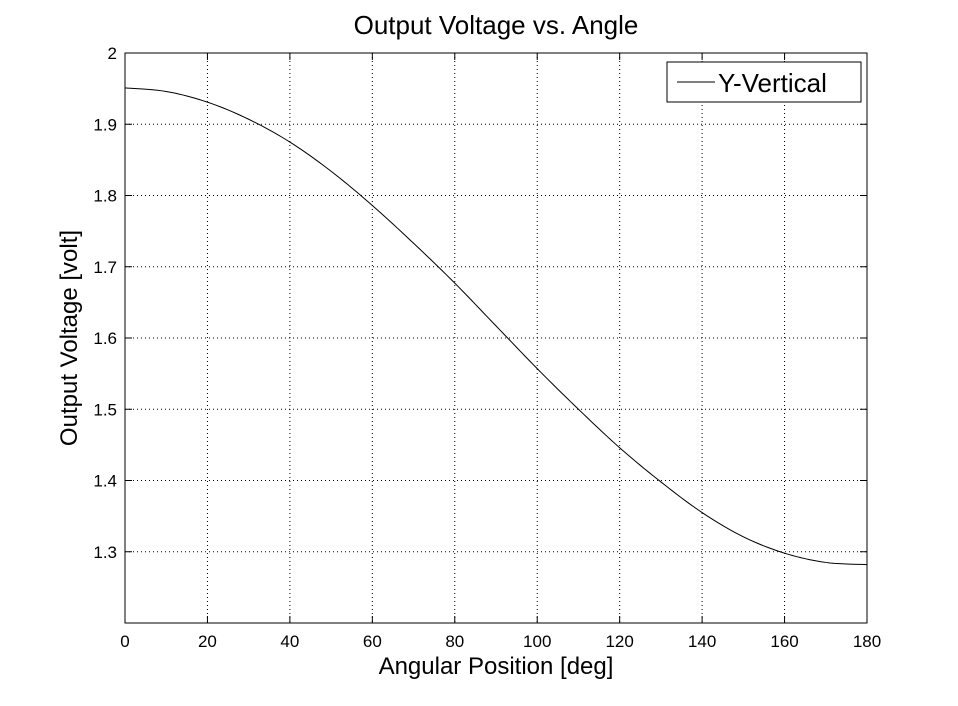  Describe the element at coordinates (105, 267) in the screenshot. I see `y-tick-label: 1.7` at that location.